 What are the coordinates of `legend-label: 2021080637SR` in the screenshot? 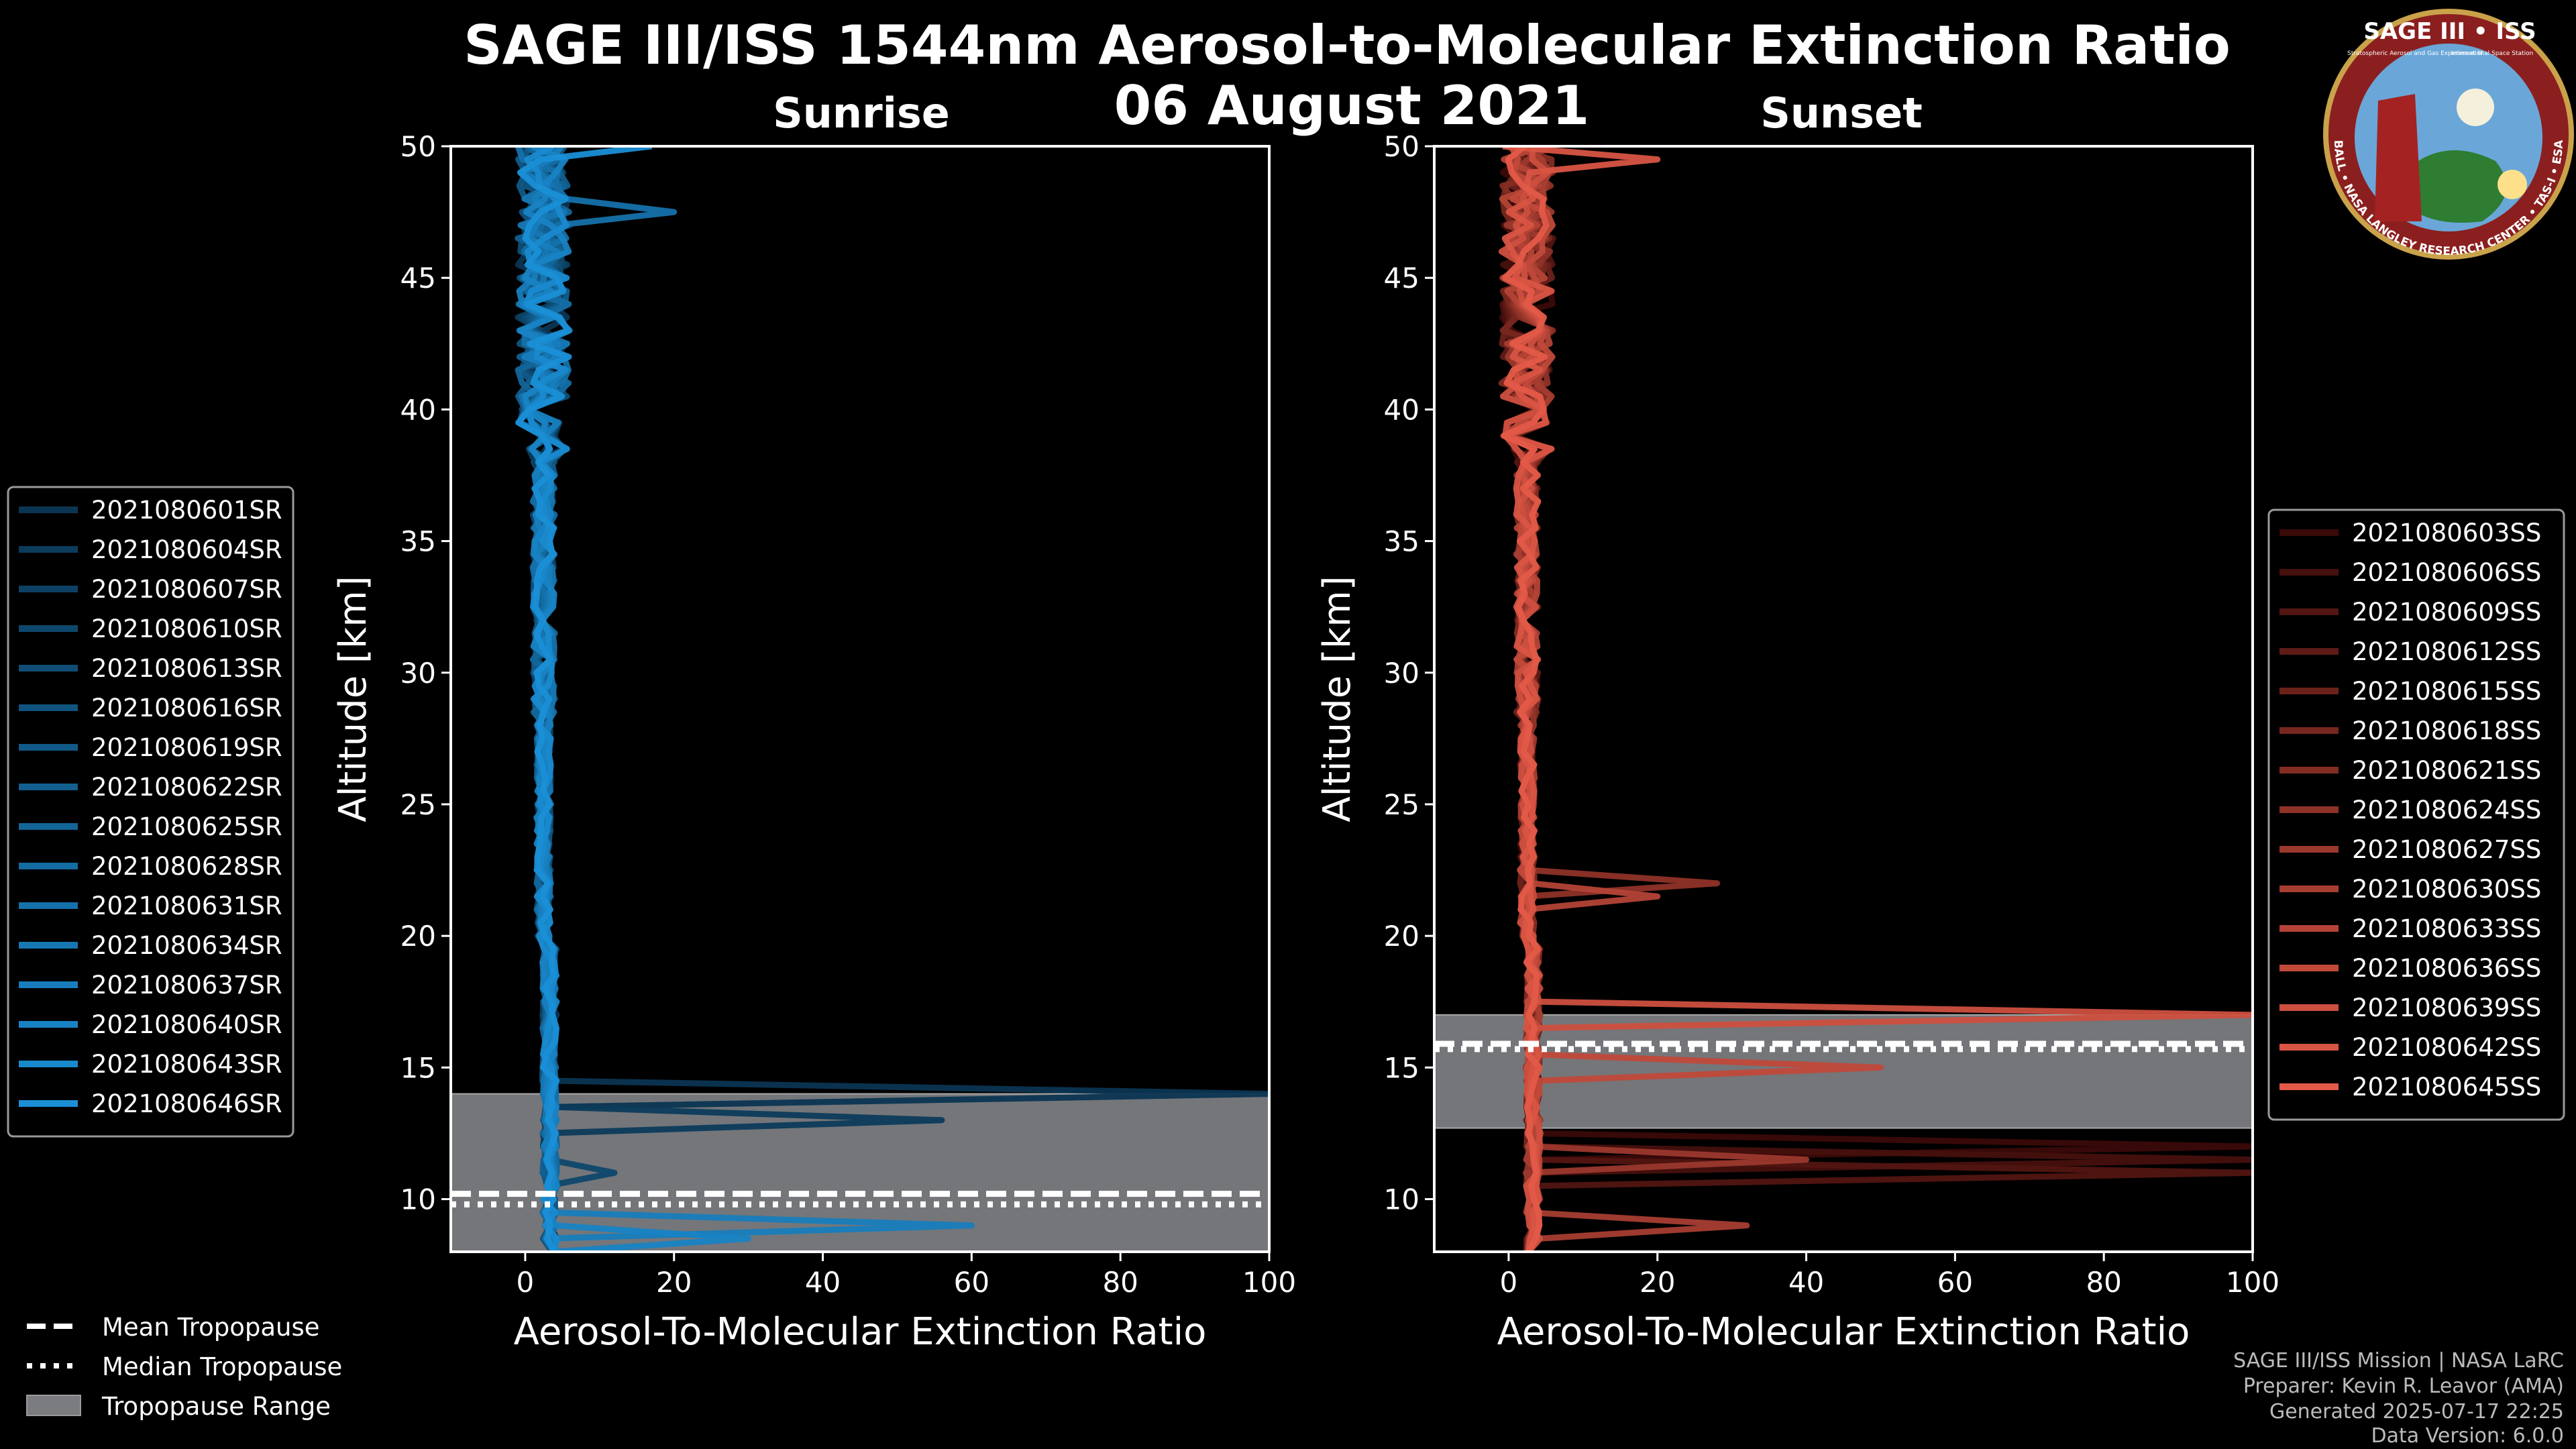 It's located at (186, 985).